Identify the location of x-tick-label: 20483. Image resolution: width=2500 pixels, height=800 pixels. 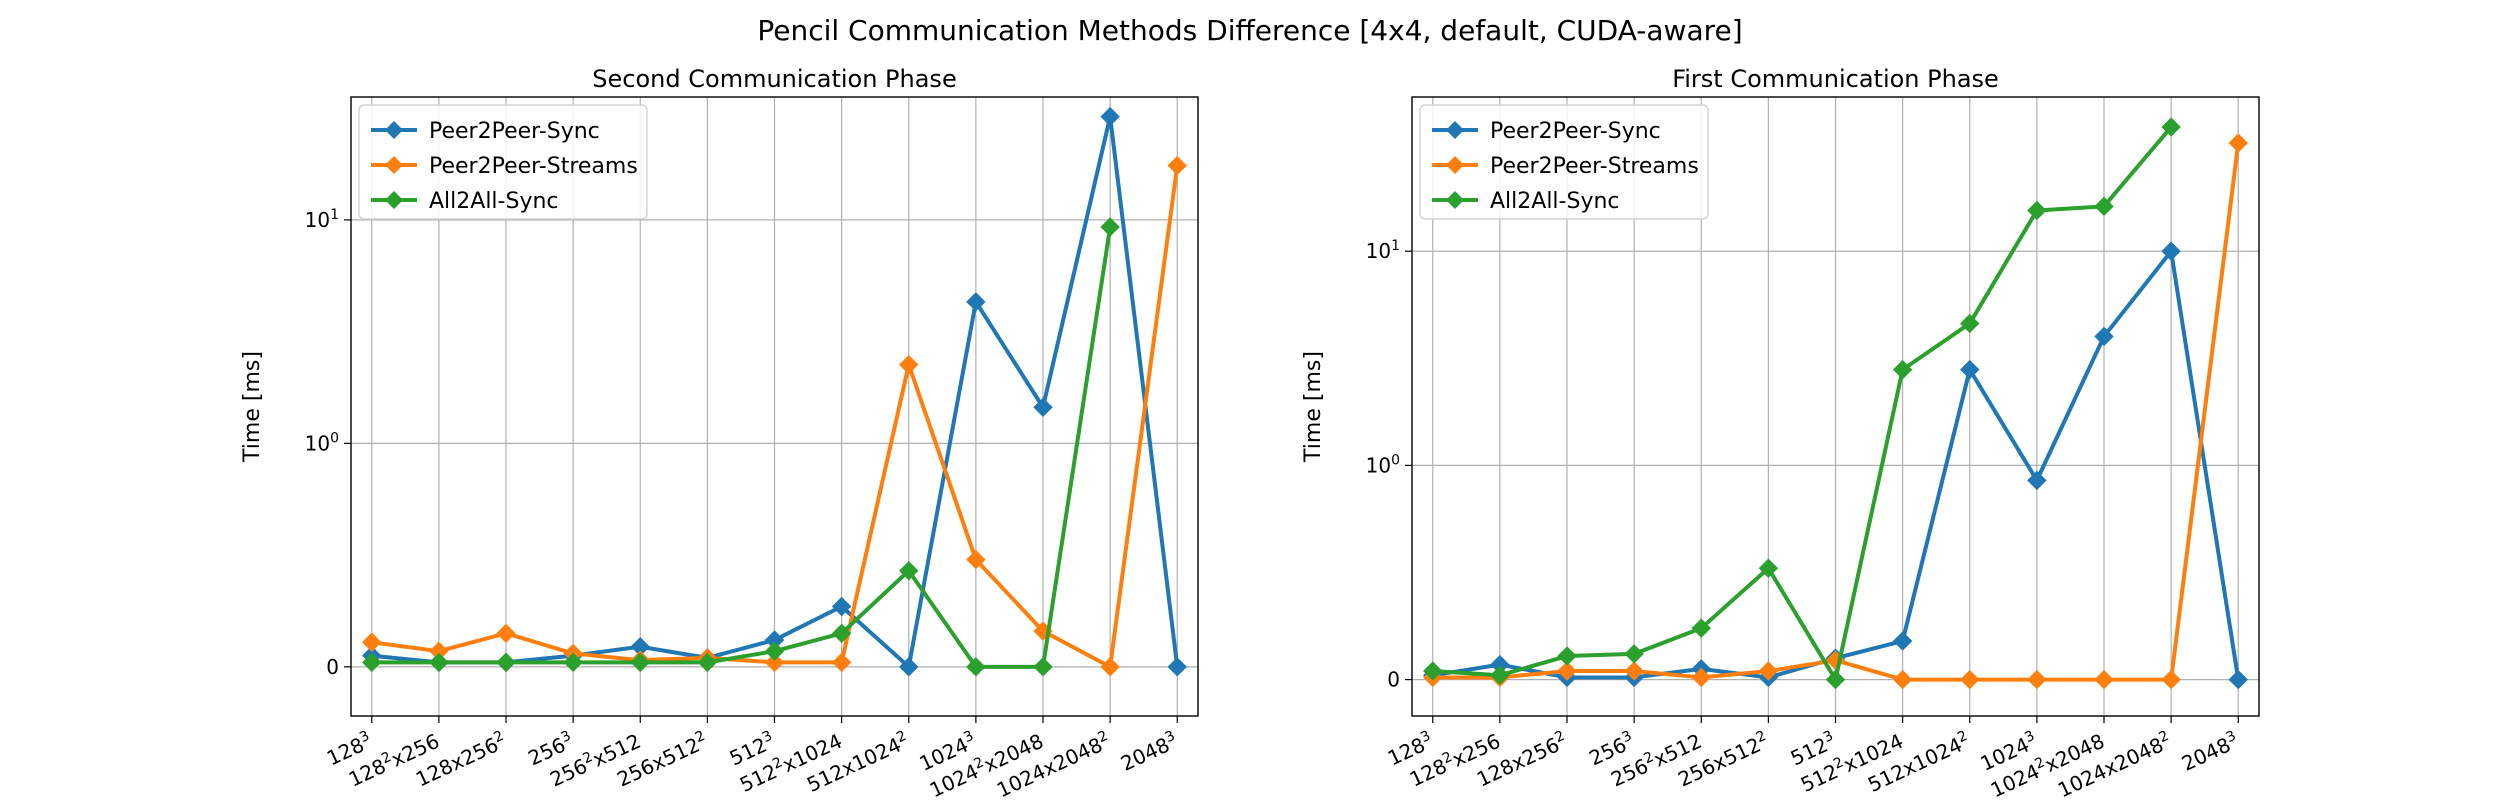
(1149, 752).